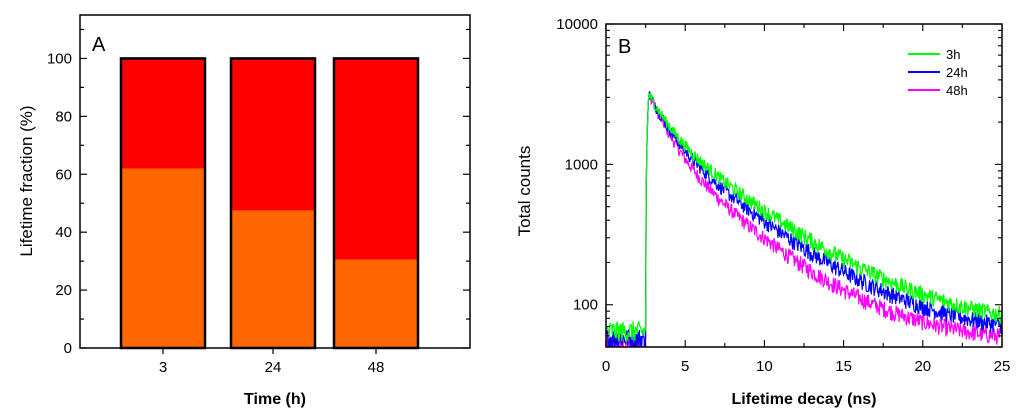 Image resolution: width=1024 pixels, height=420 pixels. I want to click on x-tick-label: 25, so click(1002, 366).